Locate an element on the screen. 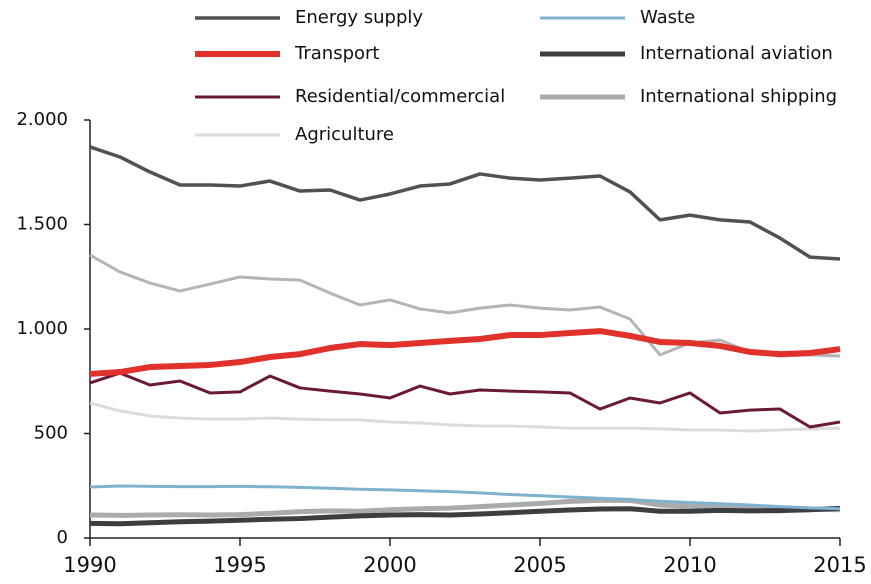 Image resolution: width=871 pixels, height=584 pixels. legend-label: Waste is located at coordinates (667, 17).